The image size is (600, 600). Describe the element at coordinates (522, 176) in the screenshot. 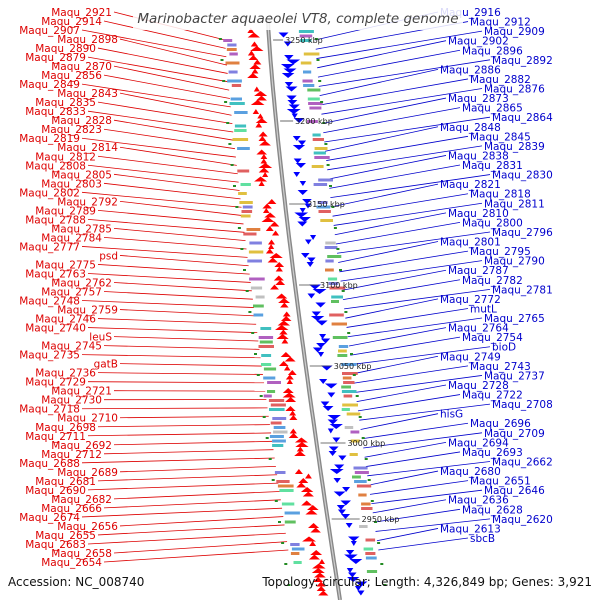

I see `forward-gene-label: Maqu_2830` at that location.